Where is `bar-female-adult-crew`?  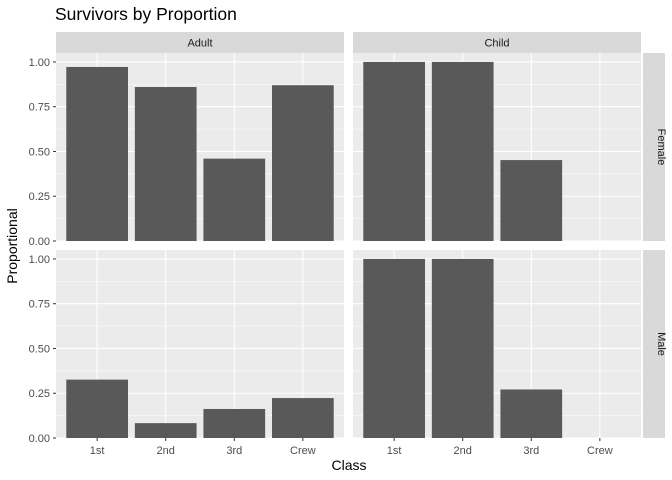 bar-female-adult-crew is located at coordinates (303, 163).